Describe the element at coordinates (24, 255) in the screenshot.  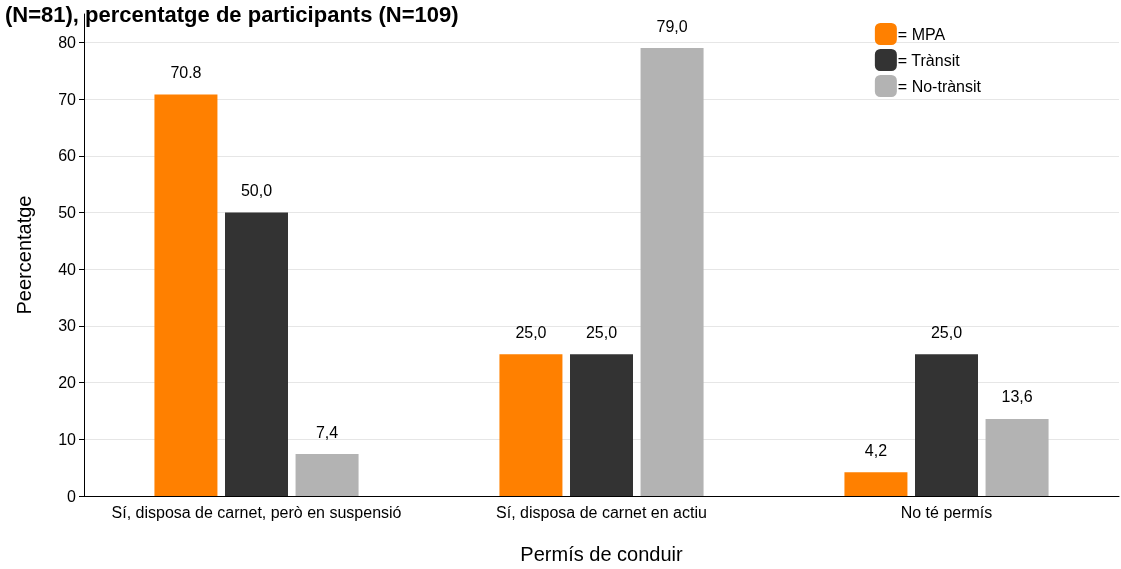
I see `y-axis-title: Peercentatge` at that location.